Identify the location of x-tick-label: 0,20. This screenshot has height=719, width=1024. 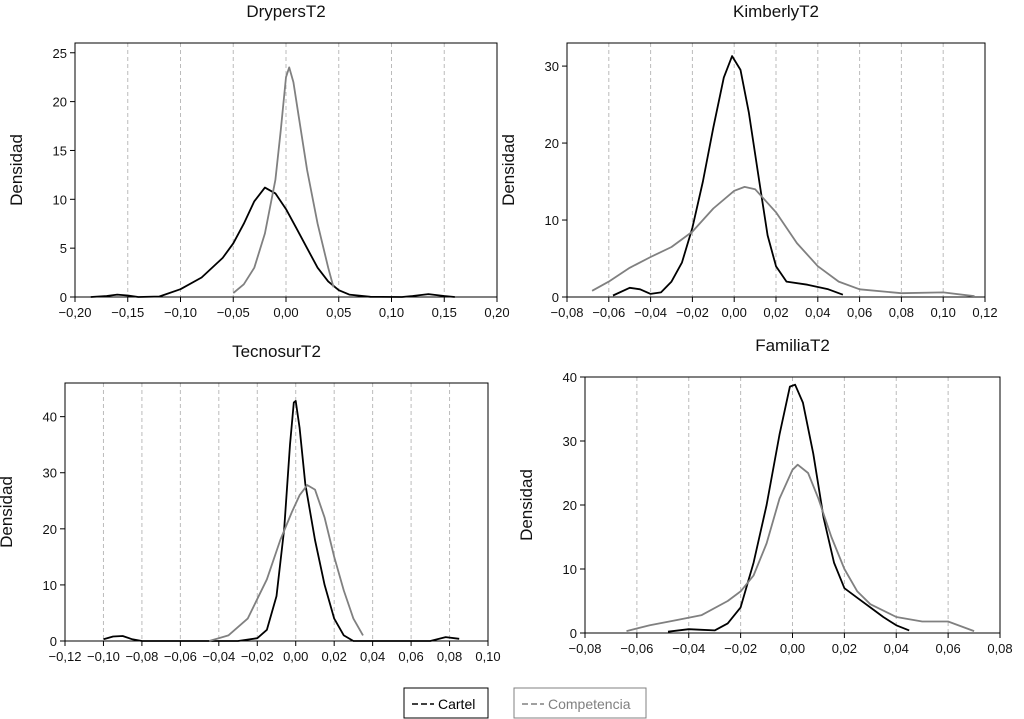
(496, 312).